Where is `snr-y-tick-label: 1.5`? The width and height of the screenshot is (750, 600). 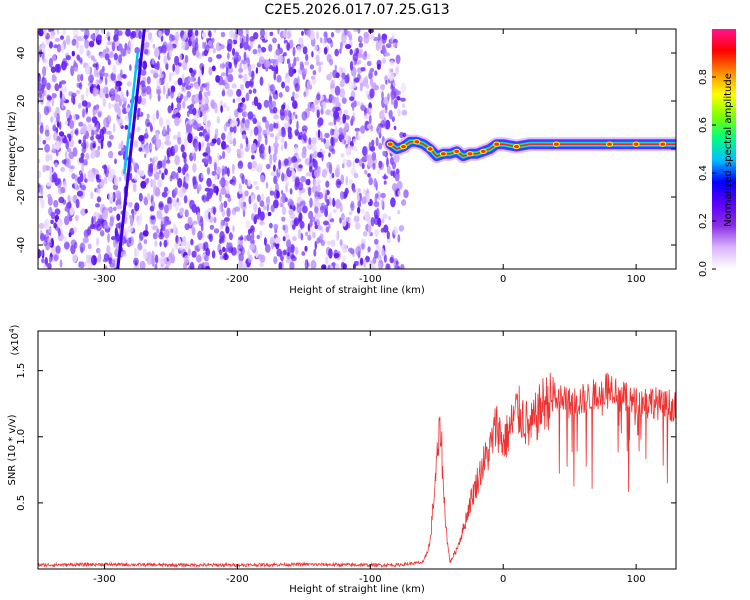
snr-y-tick-label: 1.5 is located at coordinates (21, 371).